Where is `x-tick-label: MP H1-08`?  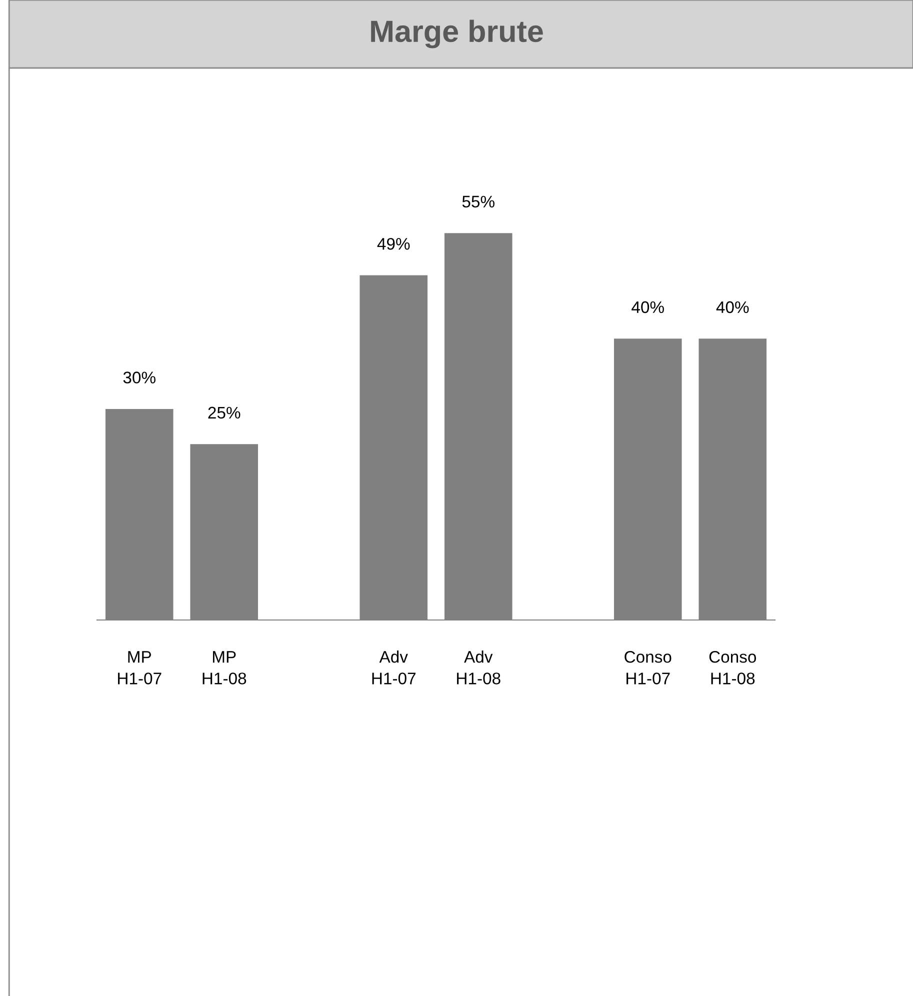
x-tick-label: MP H1-08 is located at coordinates (224, 667).